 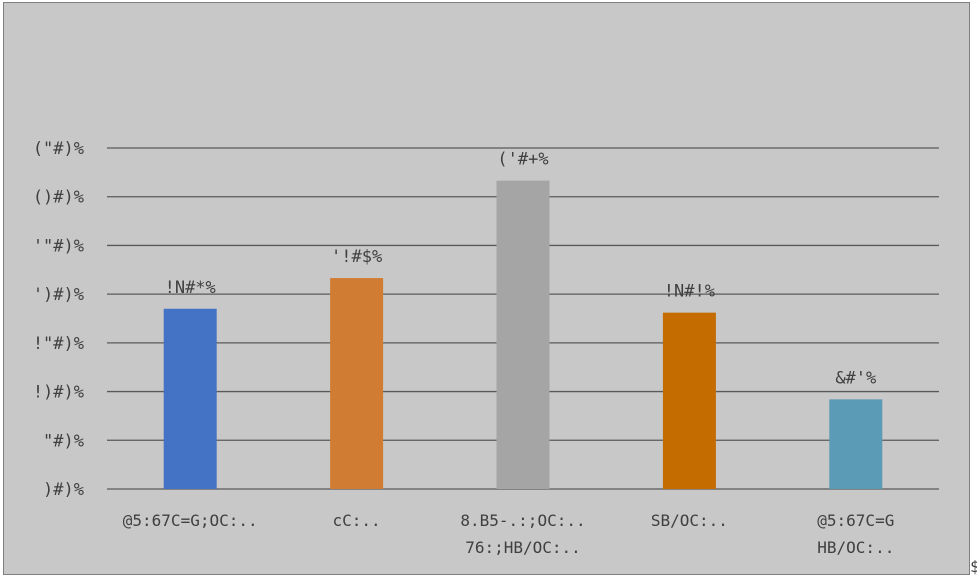 What do you see at coordinates (522, 520) in the screenshot?
I see `x-tick-label: 8.B5-.:;OC:..` at bounding box center [522, 520].